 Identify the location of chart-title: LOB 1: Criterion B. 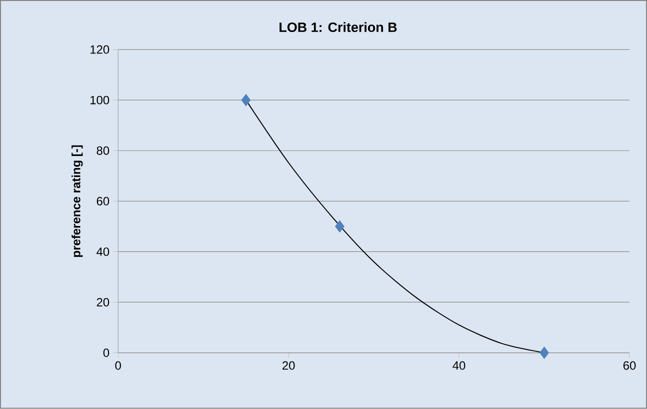
(338, 27).